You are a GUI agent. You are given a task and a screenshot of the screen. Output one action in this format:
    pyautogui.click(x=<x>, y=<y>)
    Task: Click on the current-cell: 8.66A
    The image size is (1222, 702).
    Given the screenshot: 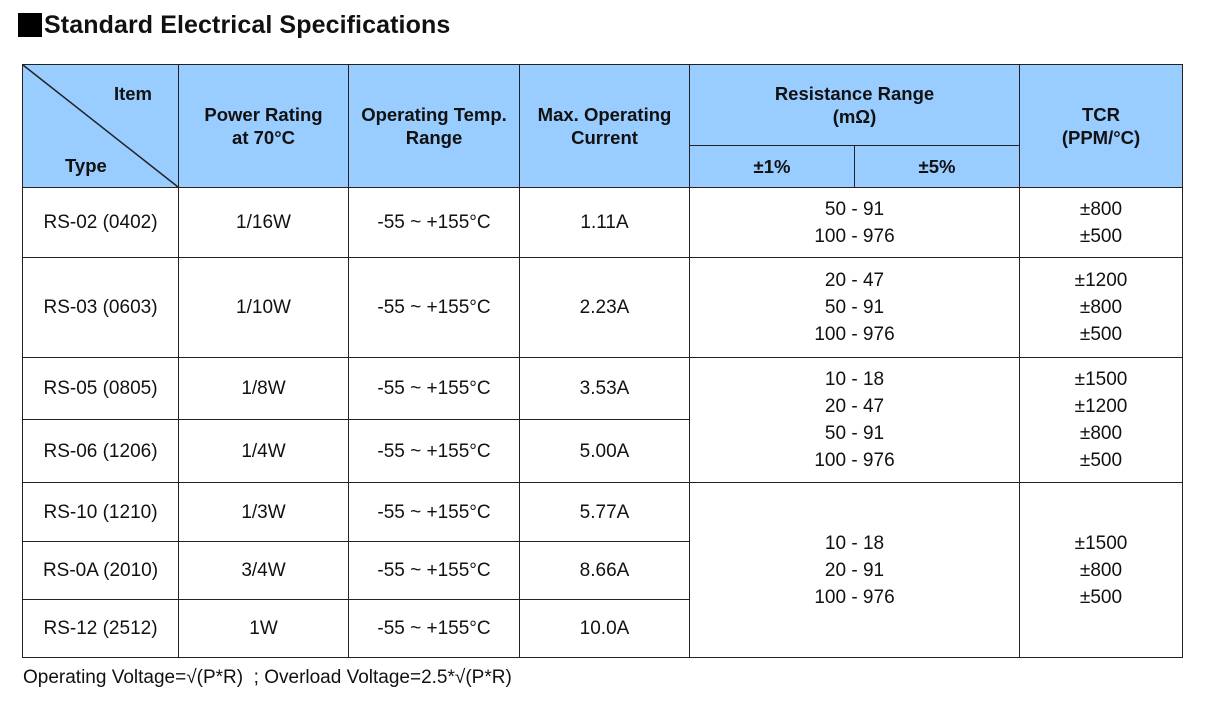 What is the action you would take?
    pyautogui.click(x=604, y=570)
    